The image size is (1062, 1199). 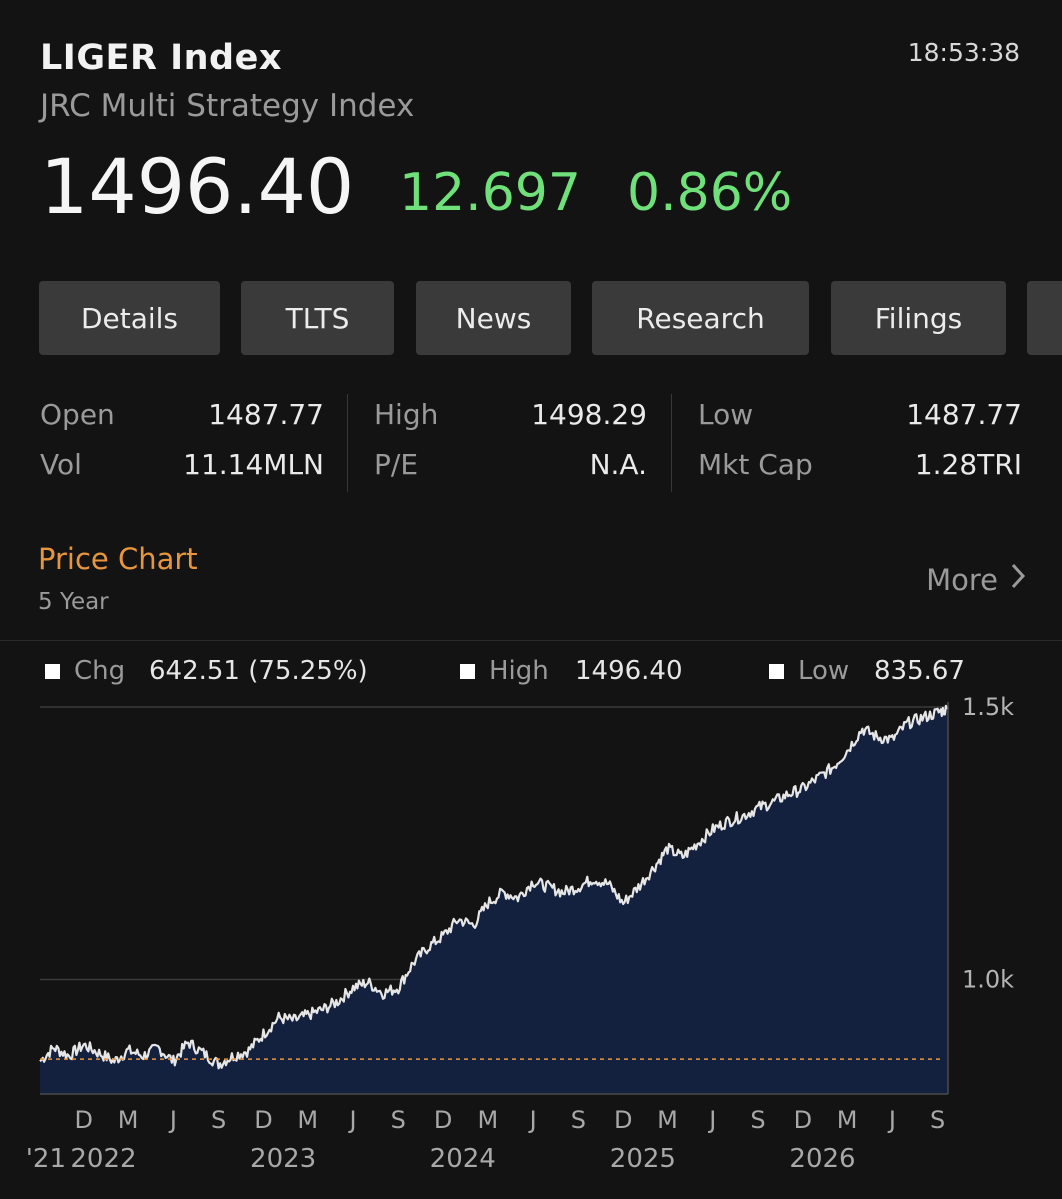 What do you see at coordinates (103, 1159) in the screenshot?
I see `year-label: 2022` at bounding box center [103, 1159].